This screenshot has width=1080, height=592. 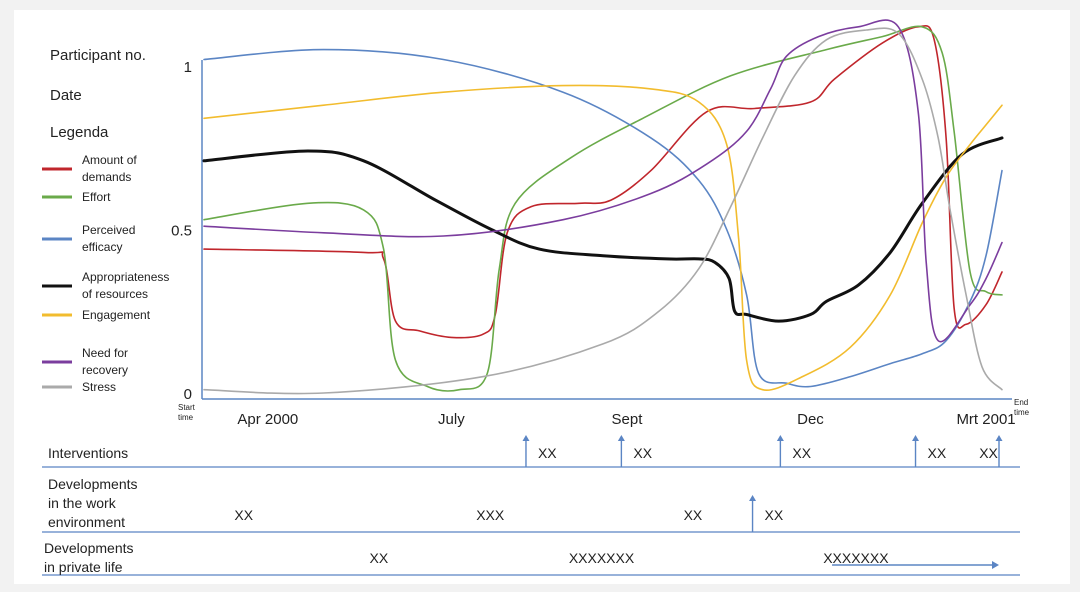 I want to click on y-tick-label-0: 0, so click(x=188, y=394).